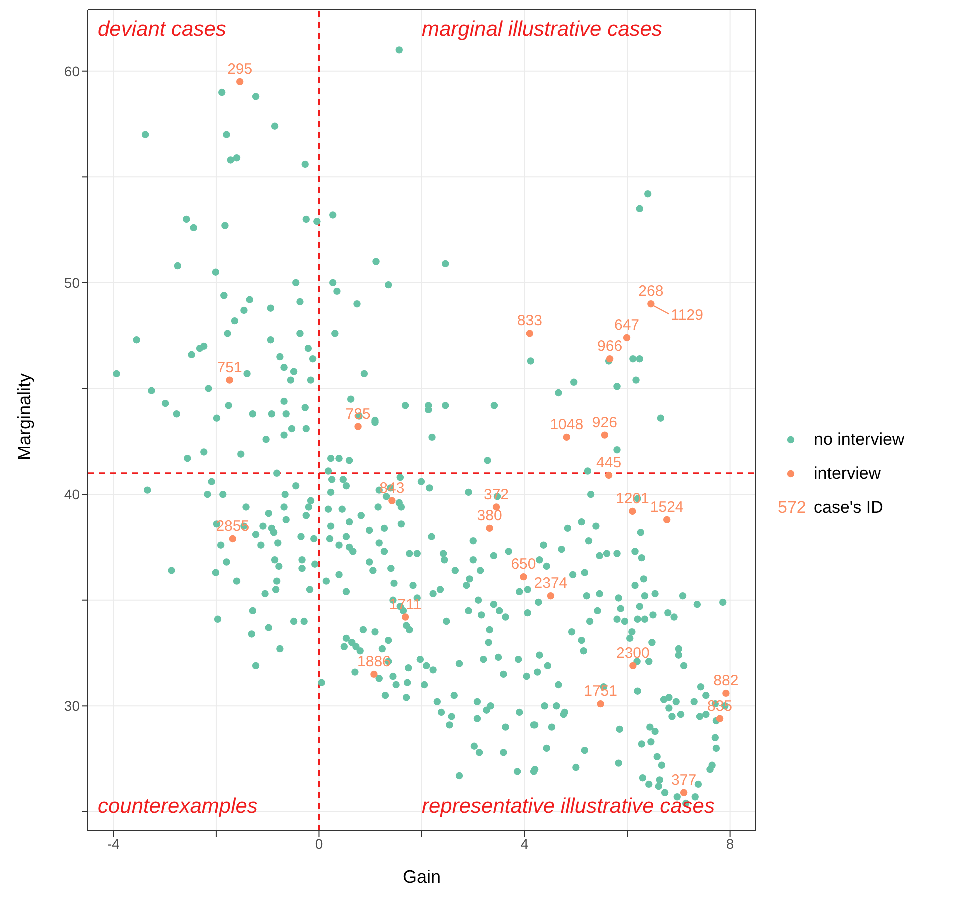 The height and width of the screenshot is (904, 957). Describe the element at coordinates (489, 515) in the screenshot. I see `annotation: 380` at that location.